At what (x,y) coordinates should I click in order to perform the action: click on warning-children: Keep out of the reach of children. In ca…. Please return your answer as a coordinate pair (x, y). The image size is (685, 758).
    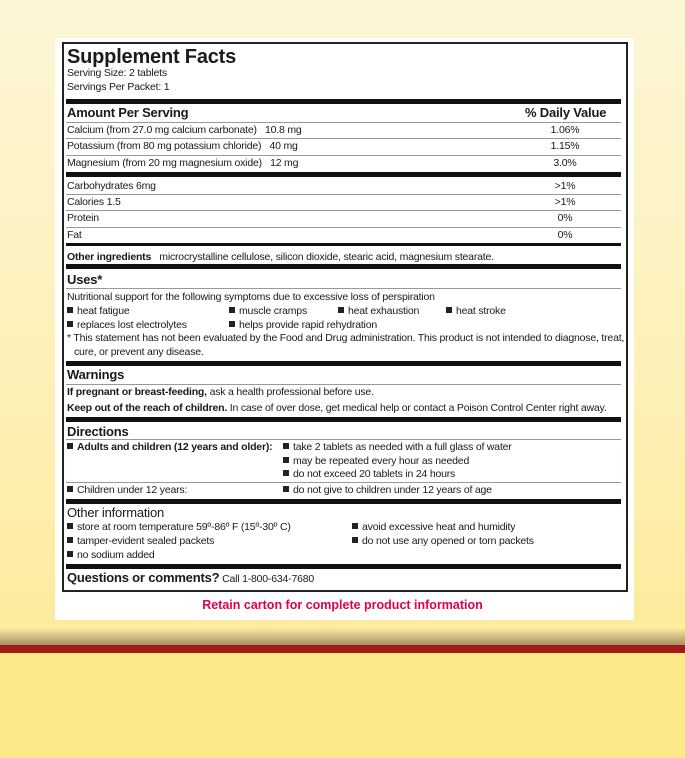
    Looking at the image, I should click on (337, 408).